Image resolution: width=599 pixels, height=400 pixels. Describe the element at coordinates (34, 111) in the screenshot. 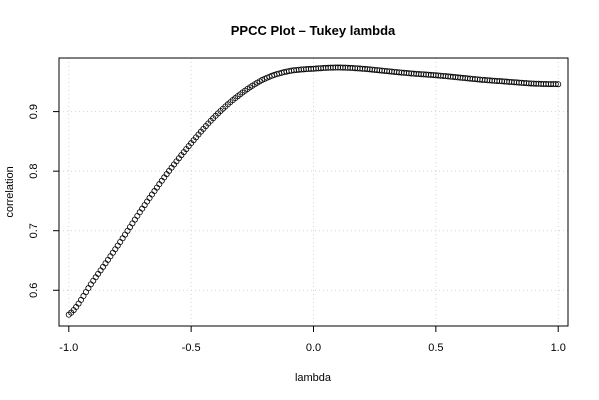

I see `y-tick-label: 0.9` at that location.